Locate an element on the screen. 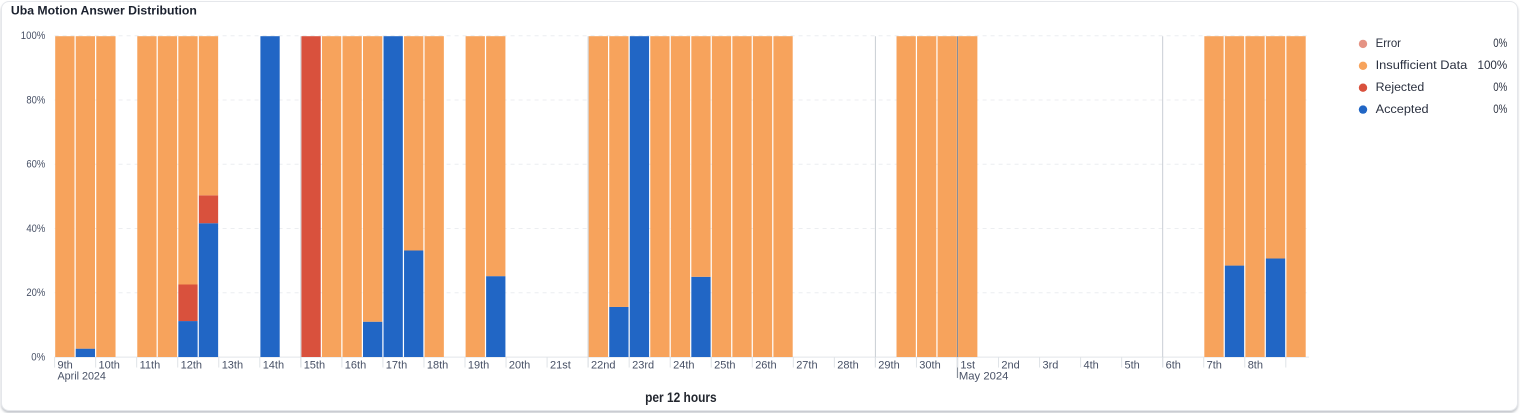 Image resolution: width=1520 pixels, height=413 pixels. svg-text: Insufficient Data is located at coordinates (1422, 65).